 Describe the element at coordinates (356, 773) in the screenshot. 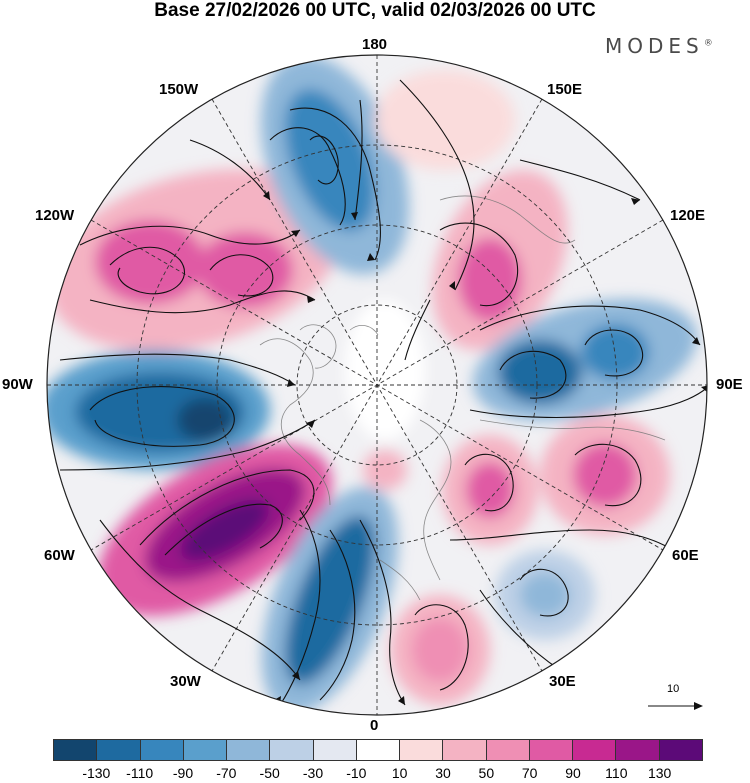

I see `colorbar-tick-label: -10` at that location.